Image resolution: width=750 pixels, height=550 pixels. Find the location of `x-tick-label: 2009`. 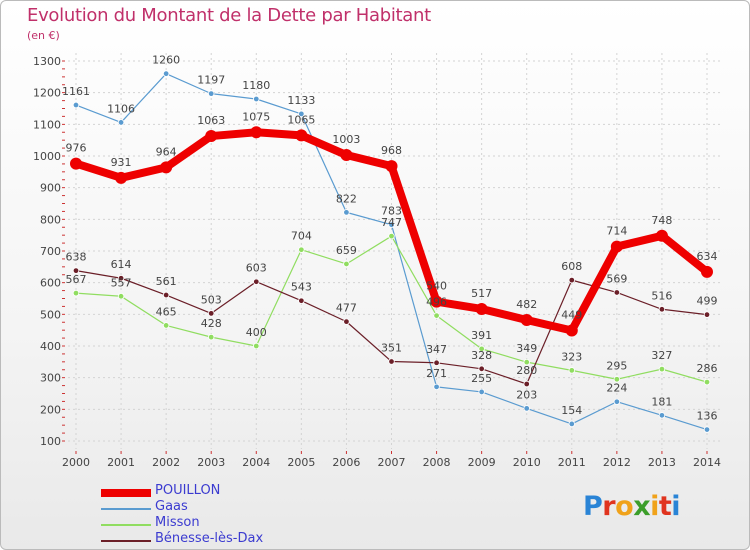

x-tick-label: 2009 is located at coordinates (482, 462).